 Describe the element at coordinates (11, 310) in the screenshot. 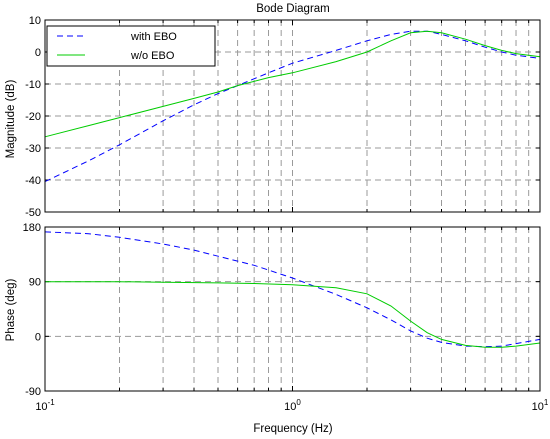

I see `phase-axis-label: Phase (deg)` at that location.